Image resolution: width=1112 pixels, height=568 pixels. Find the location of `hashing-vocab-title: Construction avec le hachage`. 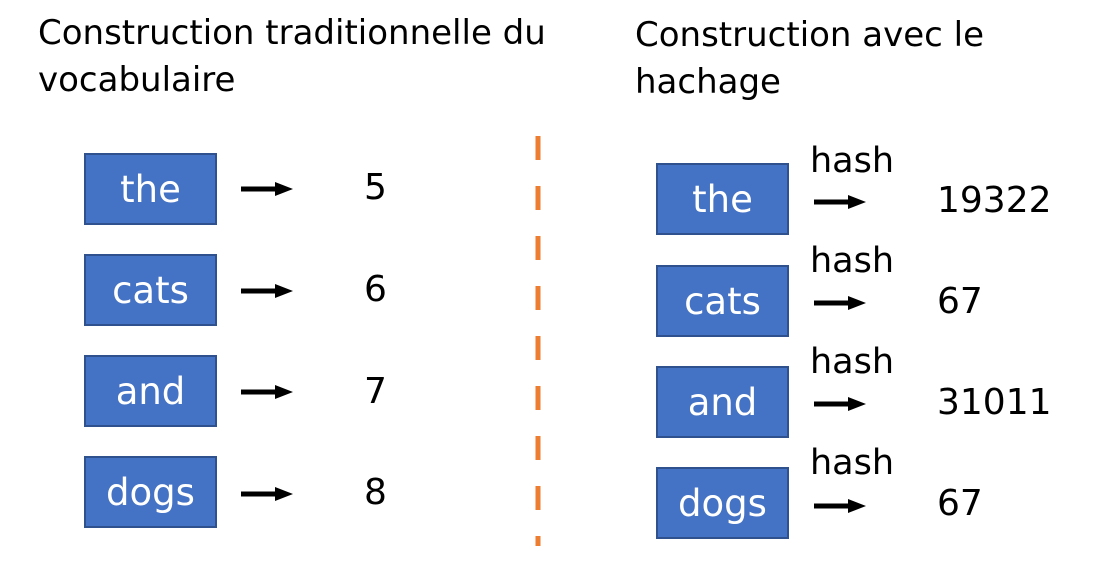

hashing-vocab-title: Construction avec le hachage is located at coordinates (810, 58).